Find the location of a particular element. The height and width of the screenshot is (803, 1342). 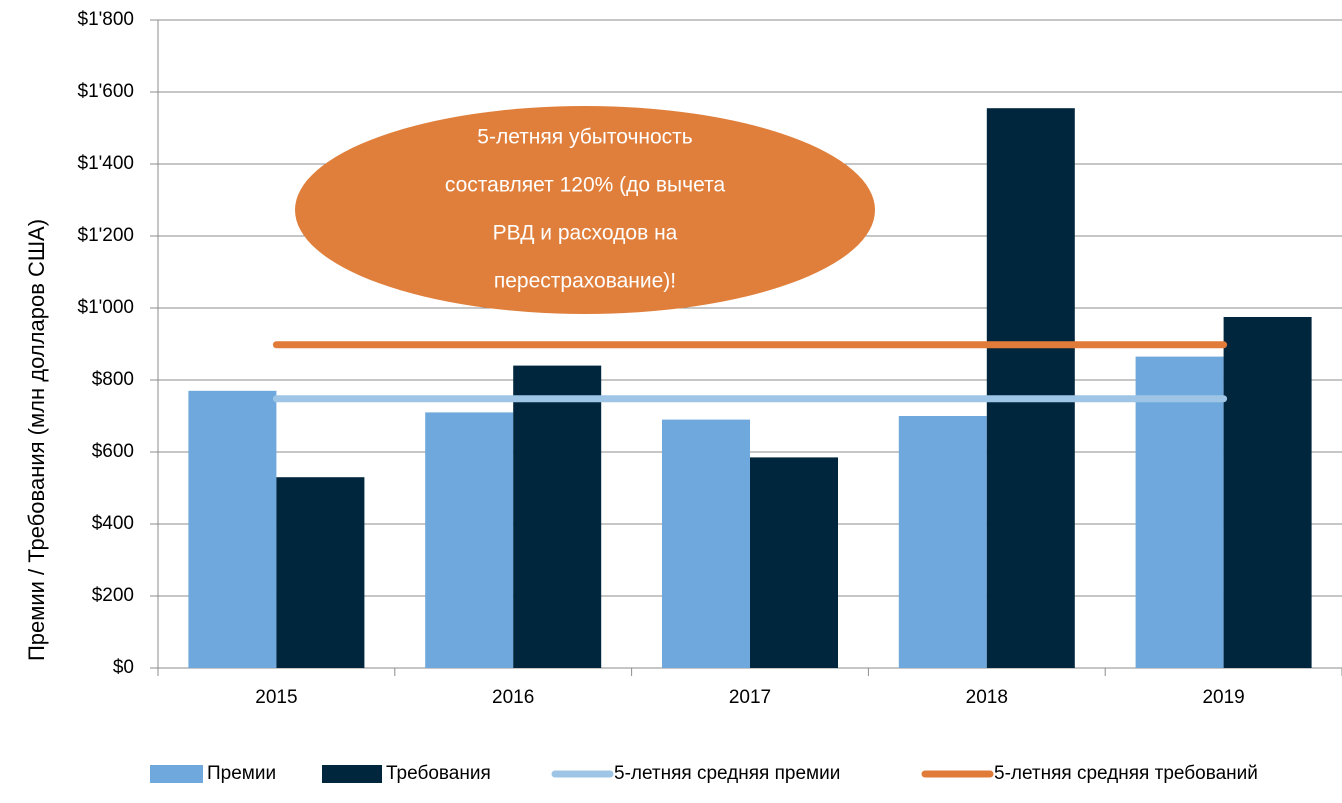

y-tick-label: $1'400 is located at coordinates (106, 163).